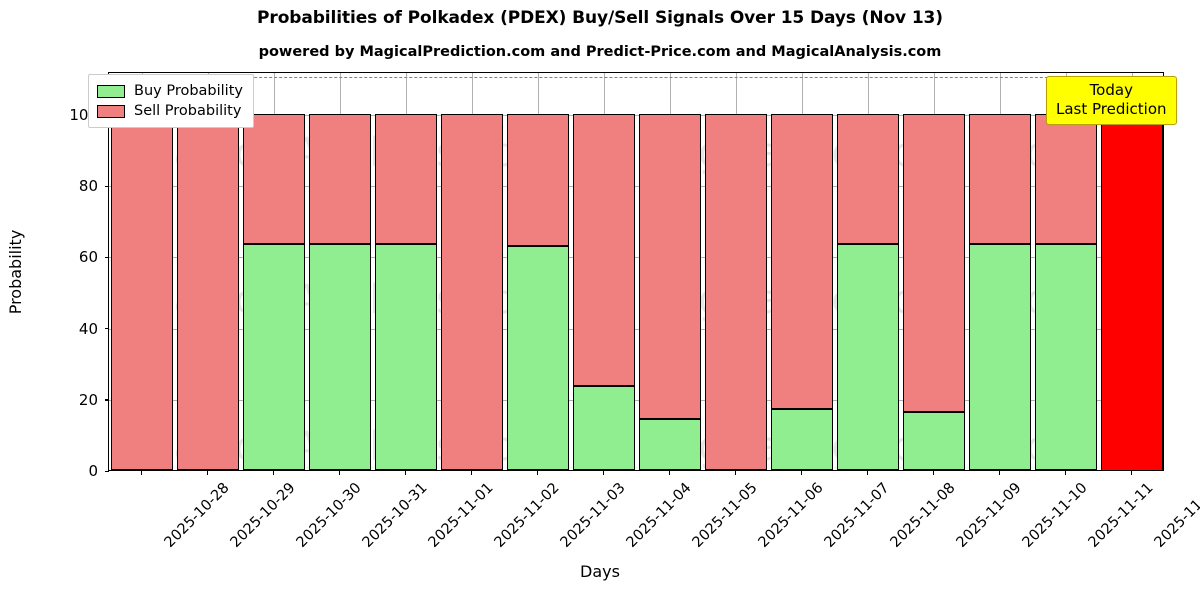 This screenshot has width=1200, height=600. I want to click on x-axis-label: Days, so click(600, 571).